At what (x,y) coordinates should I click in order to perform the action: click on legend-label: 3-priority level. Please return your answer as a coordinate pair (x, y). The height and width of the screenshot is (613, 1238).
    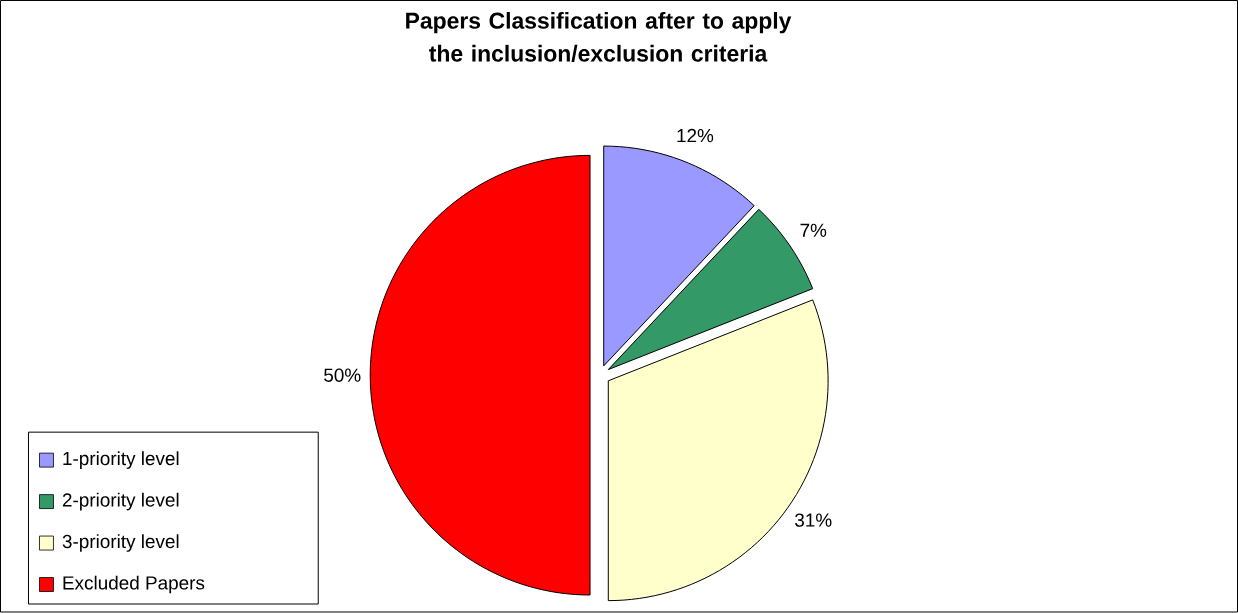
    Looking at the image, I should click on (120, 543).